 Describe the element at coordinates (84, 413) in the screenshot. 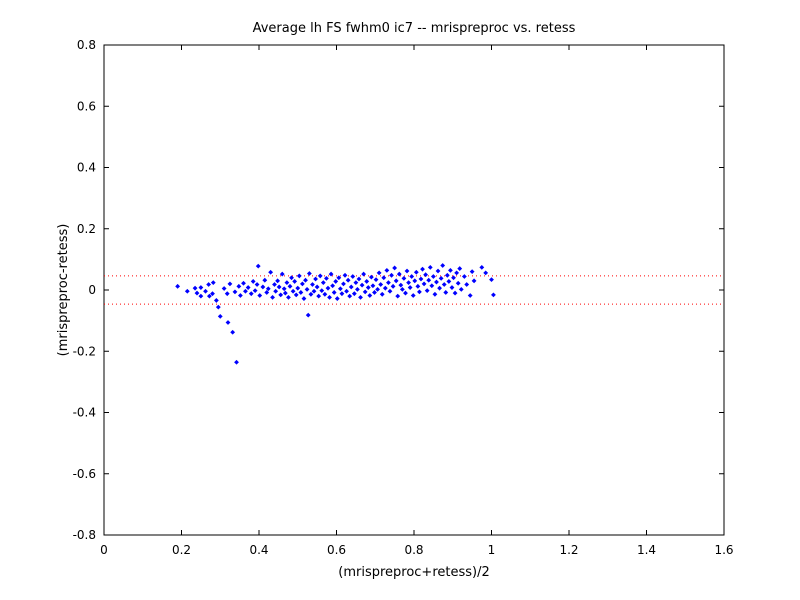

I see `y-tick-label: -0.4` at that location.